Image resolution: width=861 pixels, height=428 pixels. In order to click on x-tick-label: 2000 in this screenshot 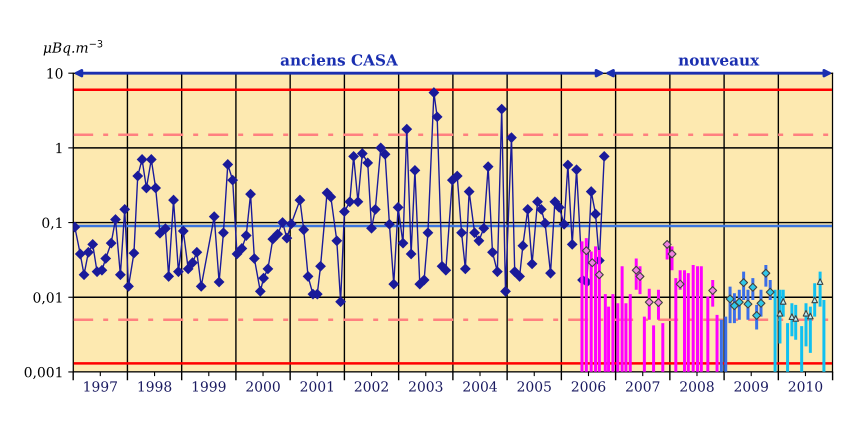, I will do `click(263, 386)`.